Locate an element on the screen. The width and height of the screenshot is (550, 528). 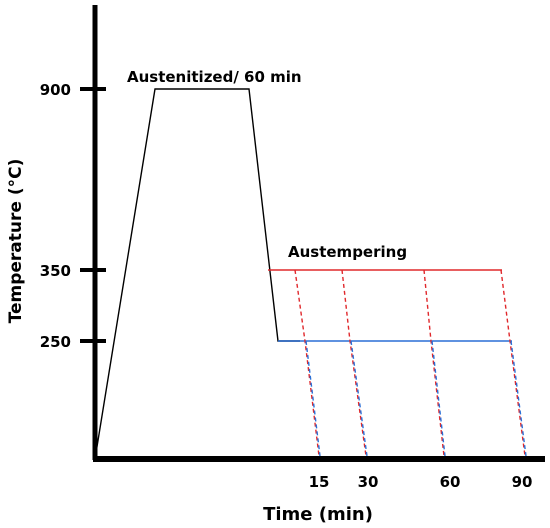
x-tick-label-30: 30 is located at coordinates (368, 482).